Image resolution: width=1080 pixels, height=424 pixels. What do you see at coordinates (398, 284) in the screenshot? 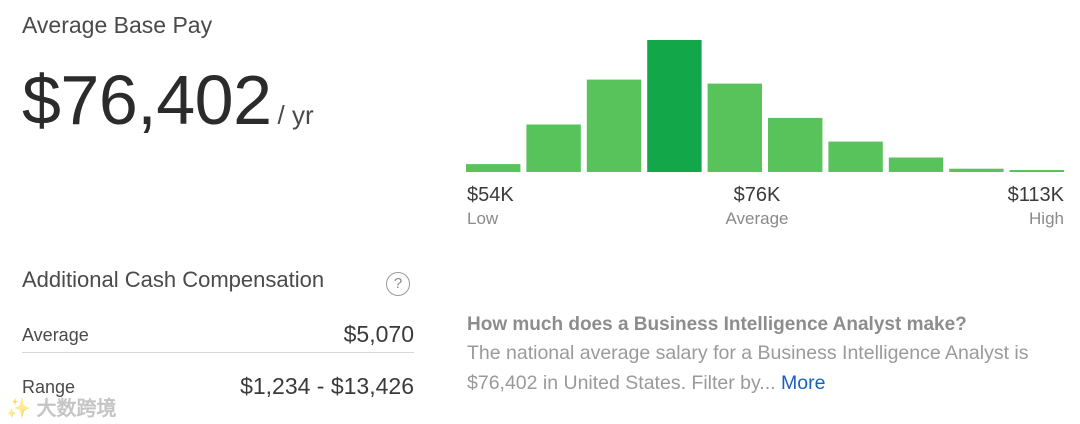
I see `question-circle-icon: ?` at bounding box center [398, 284].